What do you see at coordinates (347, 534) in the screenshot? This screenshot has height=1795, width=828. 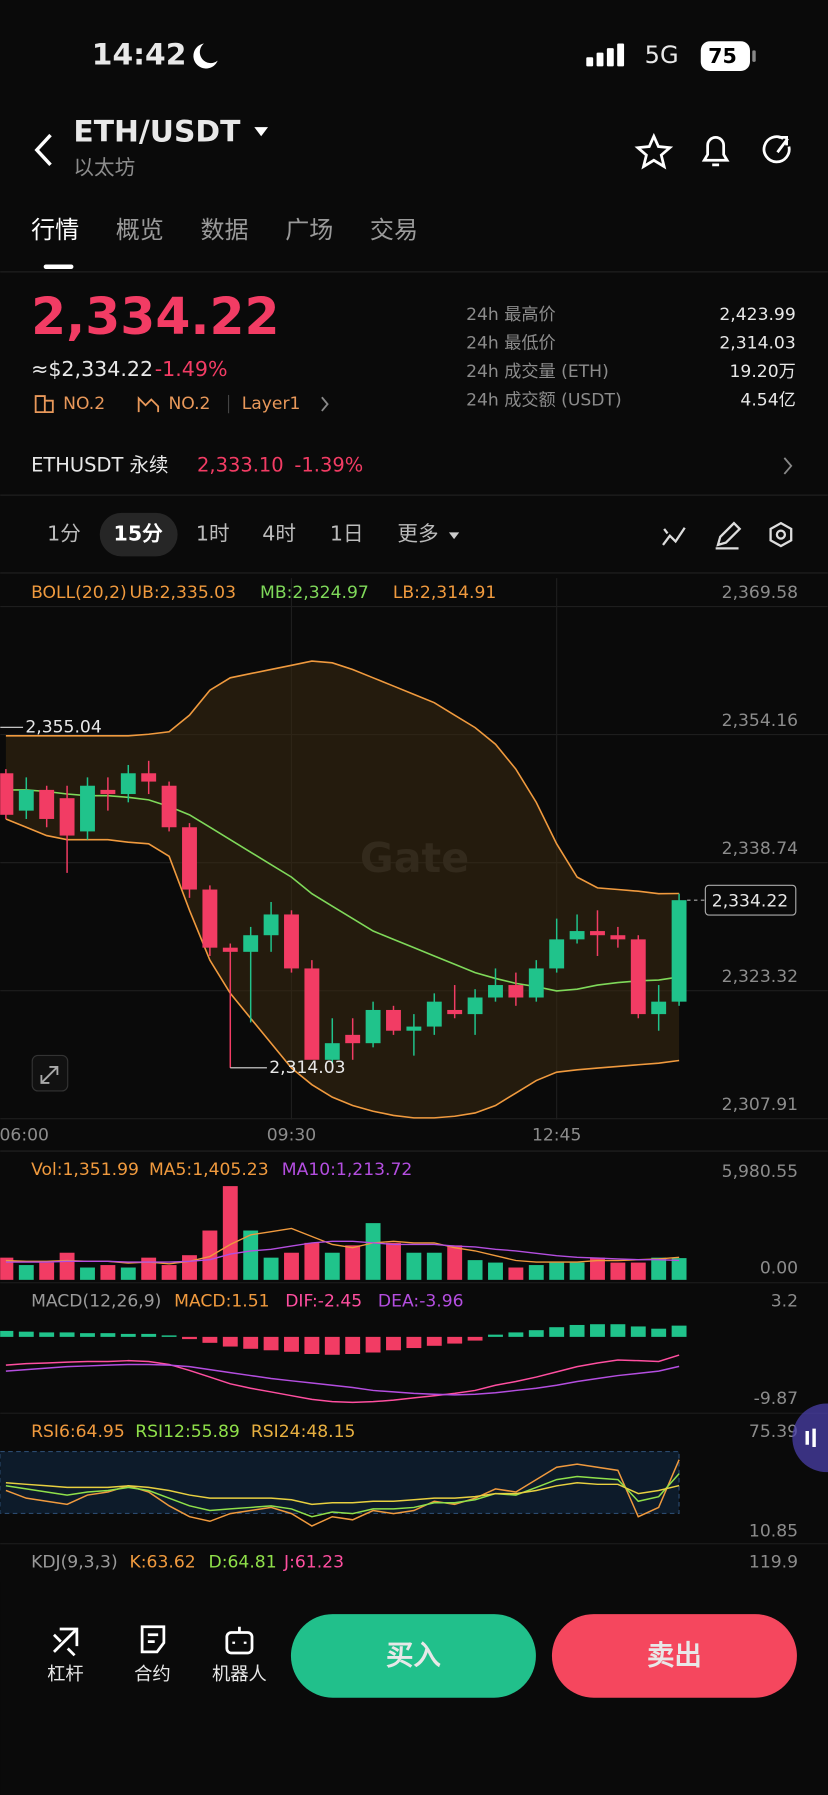 I see `interval: 1日` at bounding box center [347, 534].